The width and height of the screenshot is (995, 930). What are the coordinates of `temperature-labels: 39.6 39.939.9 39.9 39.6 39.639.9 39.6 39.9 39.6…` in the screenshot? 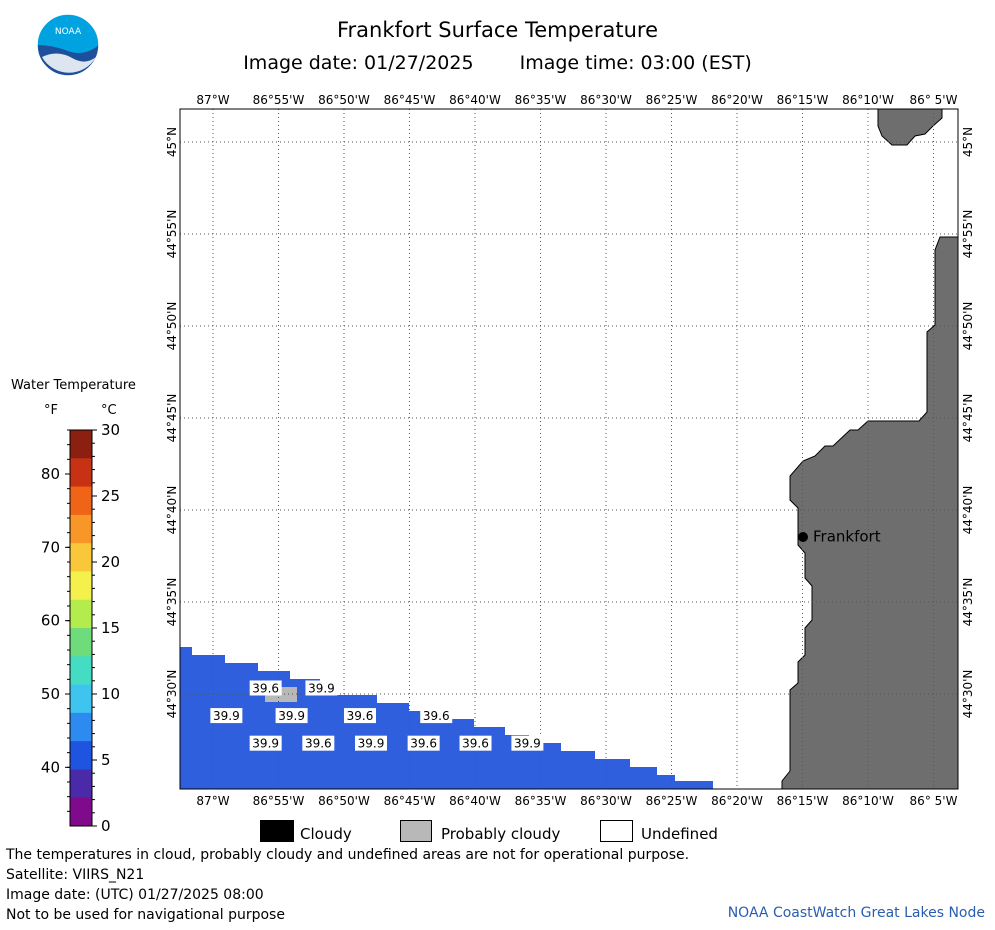 It's located at (377, 715).